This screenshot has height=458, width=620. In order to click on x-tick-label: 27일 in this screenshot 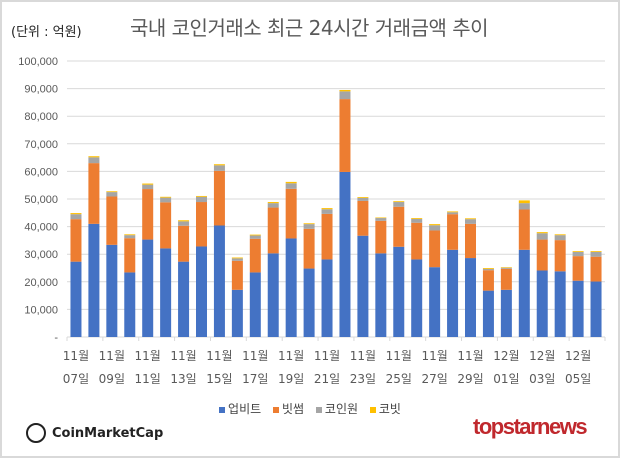, I will do `click(434, 379)`.